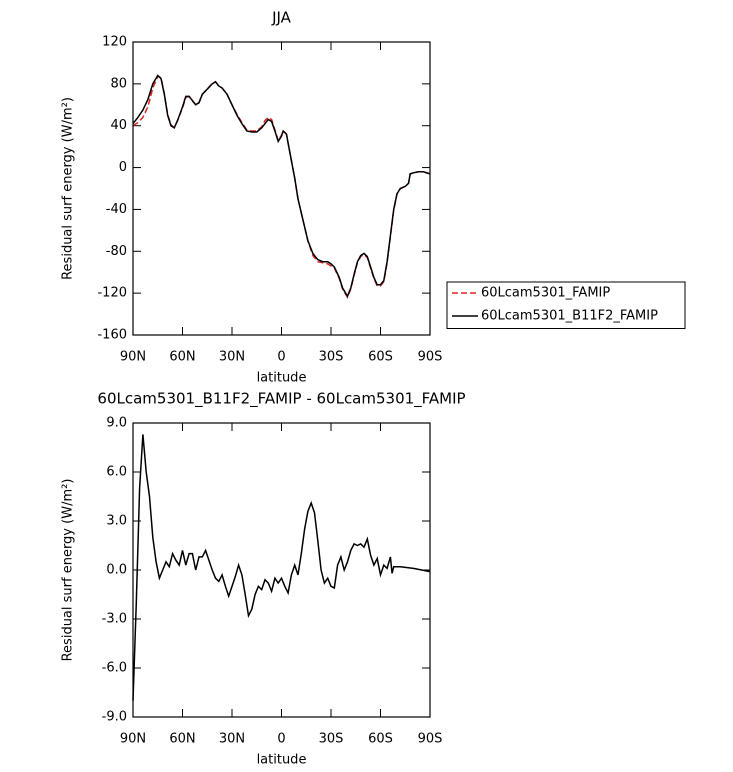  I want to click on y-tick-label: -80, so click(116, 251).